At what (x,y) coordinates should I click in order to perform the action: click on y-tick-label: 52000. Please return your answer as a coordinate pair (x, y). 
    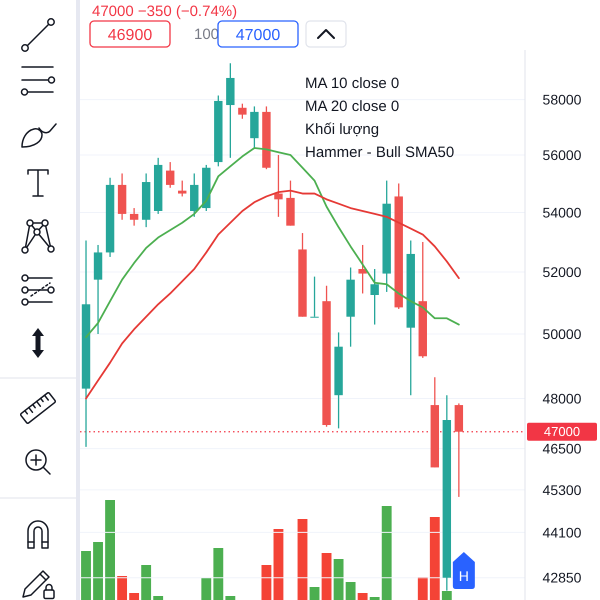
    Looking at the image, I should click on (562, 272).